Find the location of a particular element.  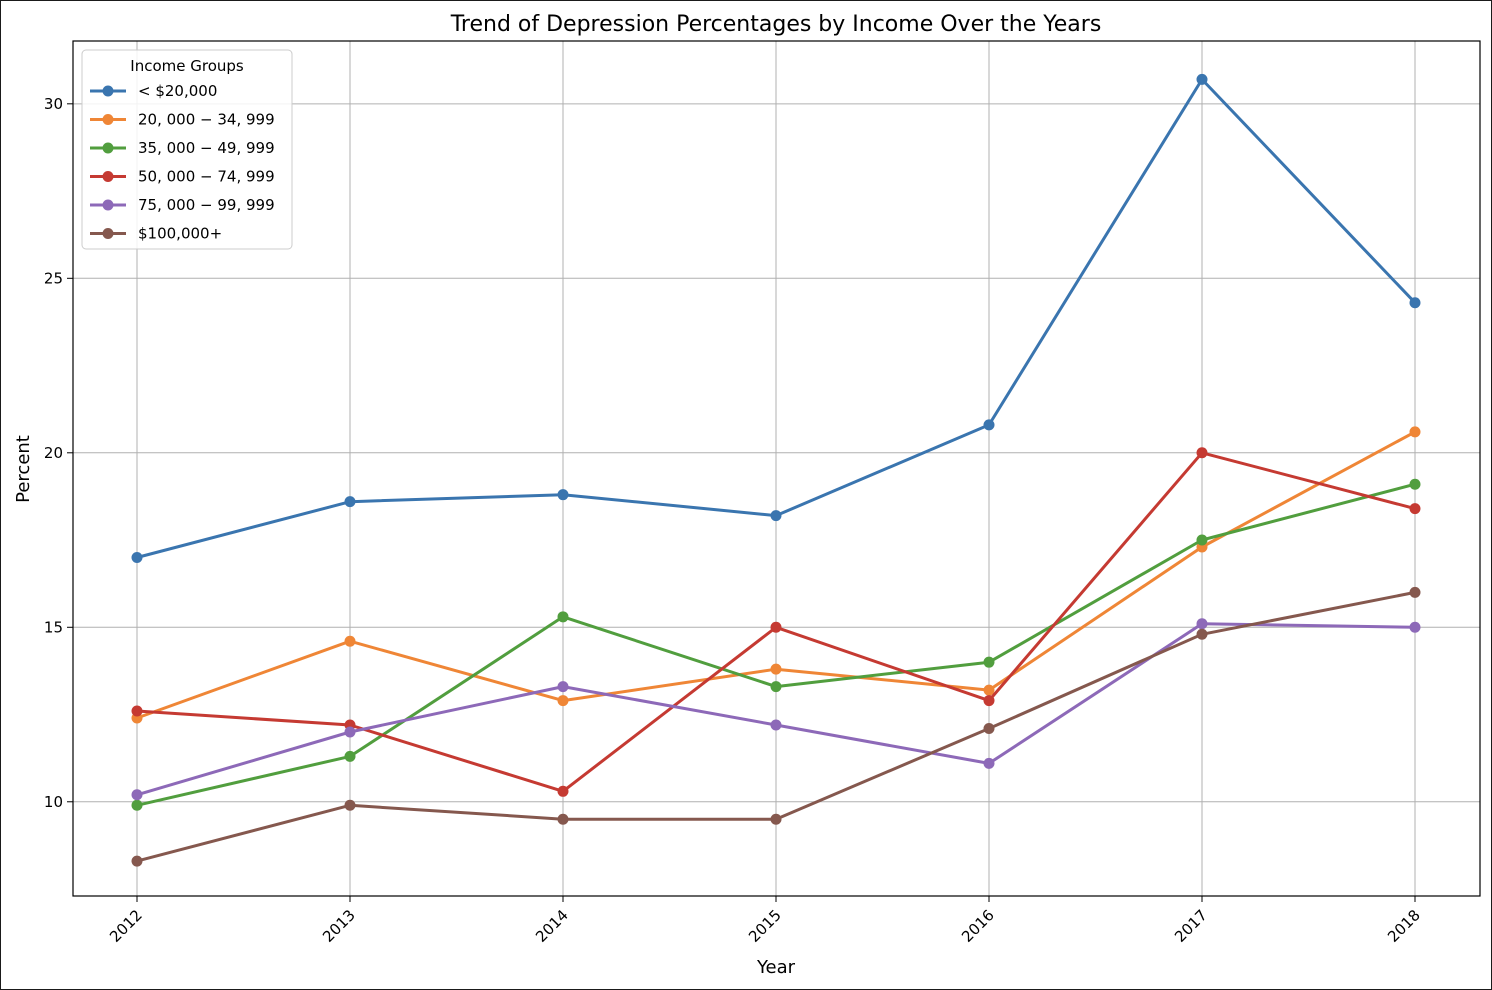

legend-label: < $20,000 is located at coordinates (177, 91).